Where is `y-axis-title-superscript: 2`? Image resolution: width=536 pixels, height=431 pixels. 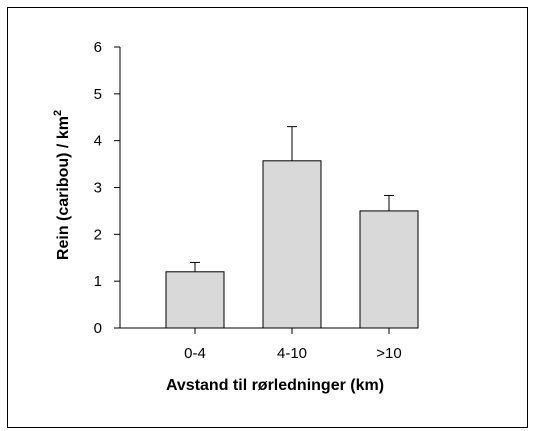
y-axis-title-superscript: 2 is located at coordinates (58, 113).